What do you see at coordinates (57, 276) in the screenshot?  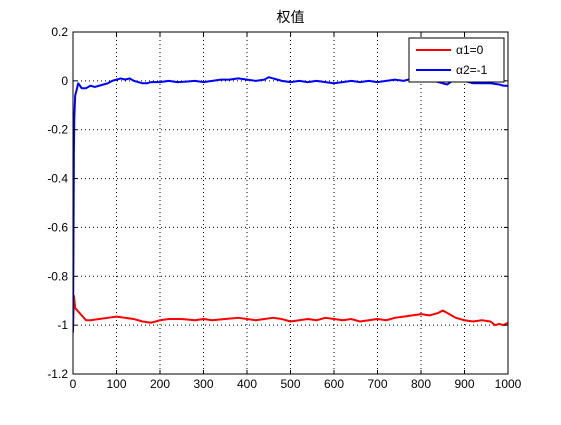 I see `y-tick-label: -0.8` at bounding box center [57, 276].